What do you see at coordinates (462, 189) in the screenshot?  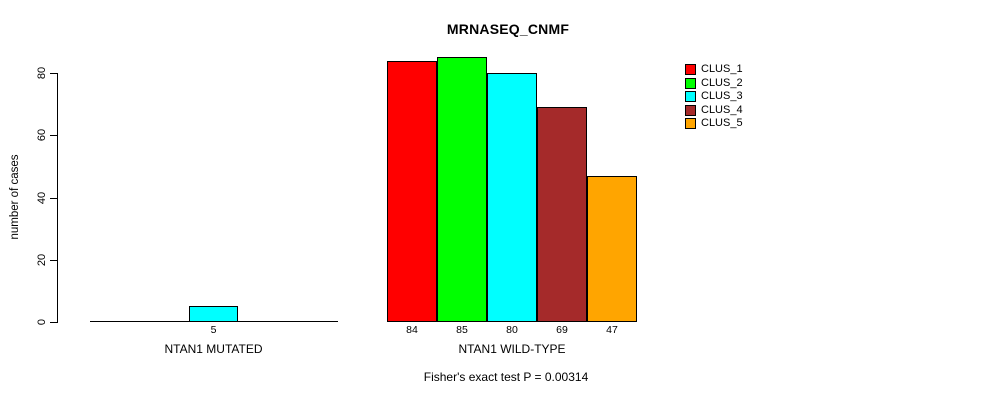 I see `bar-clus-2-group2` at bounding box center [462, 189].